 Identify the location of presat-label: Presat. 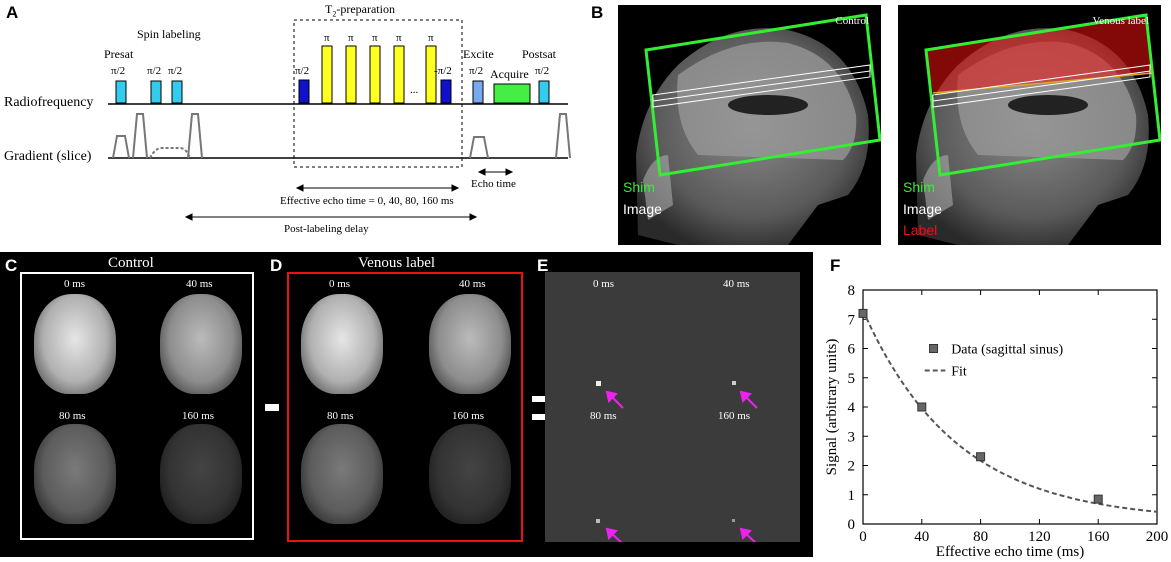
(119, 54).